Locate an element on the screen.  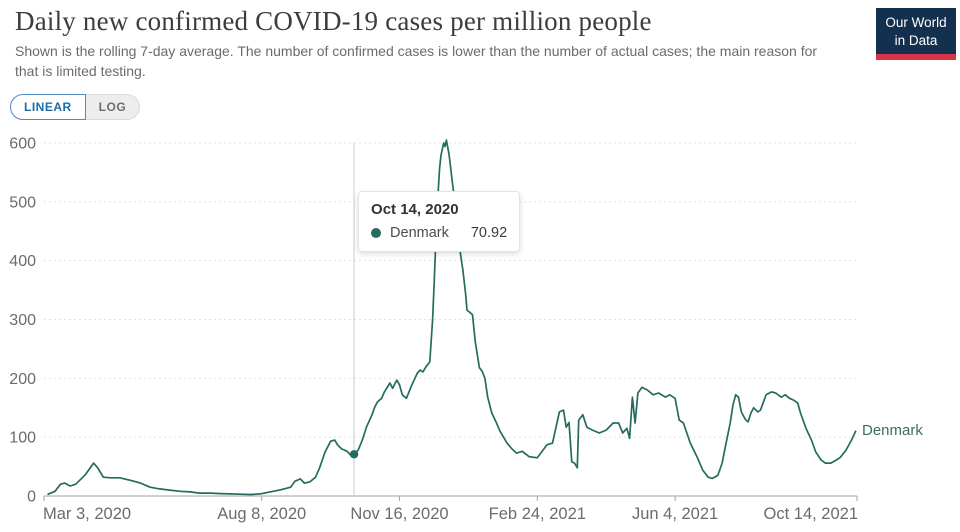
hover-tooltip: Oct 14, 2020 Denmark 70.92 is located at coordinates (439, 221).